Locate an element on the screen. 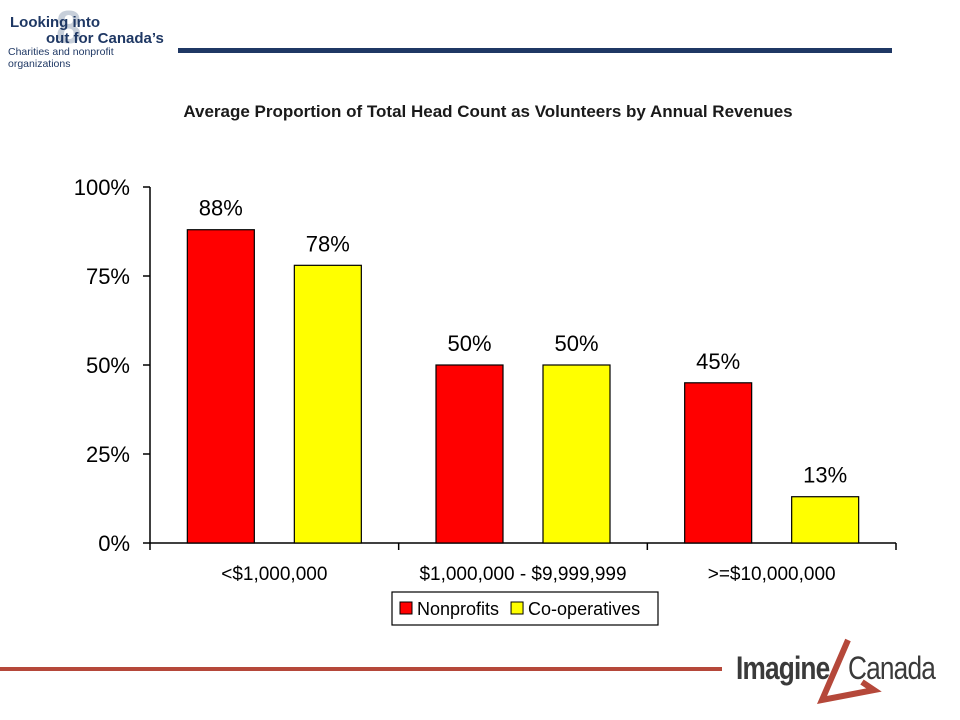 This screenshot has height=720, width=960. y-tick-label: 100% is located at coordinates (102, 187).